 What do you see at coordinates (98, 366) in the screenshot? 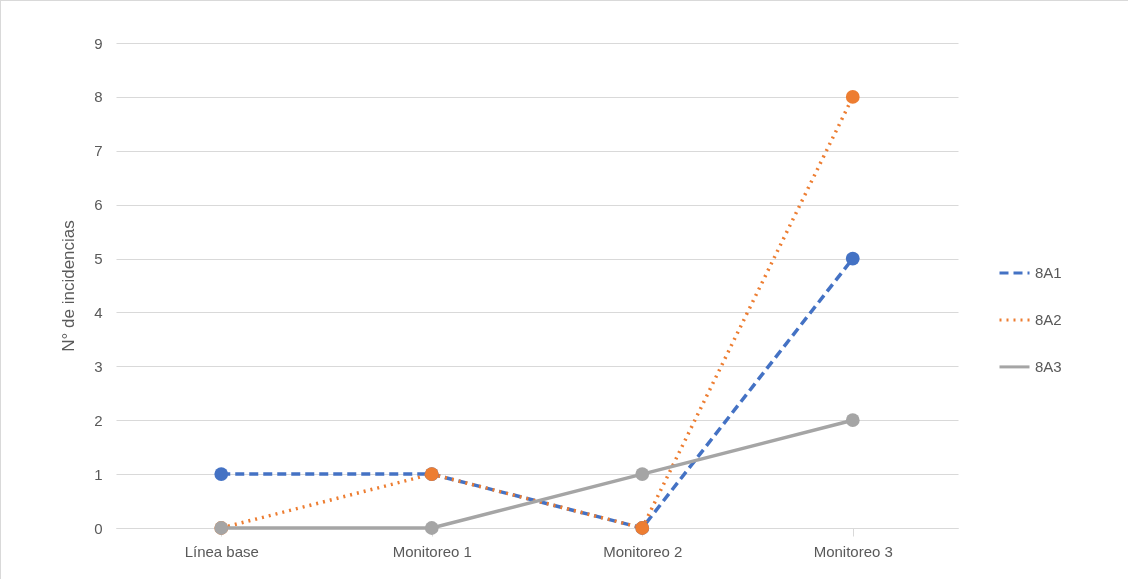
I see `y-tick-label: 3` at bounding box center [98, 366].